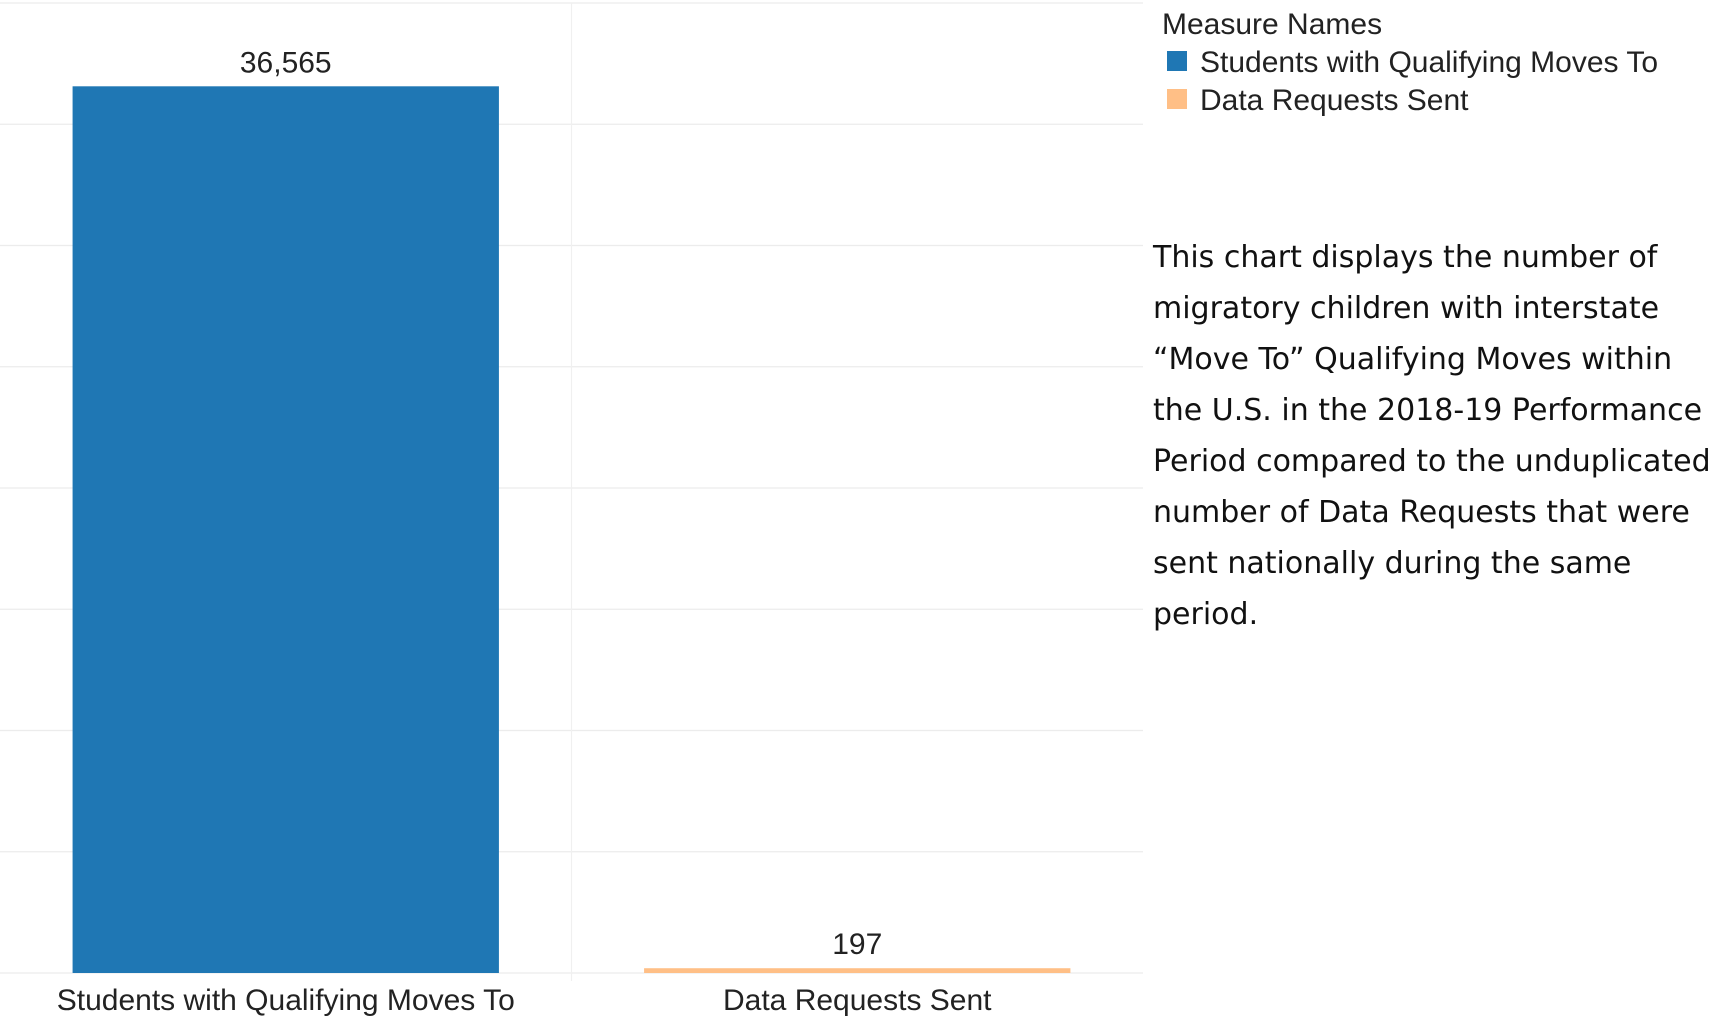  Describe the element at coordinates (1272, 24) in the screenshot. I see `legend-title: Measure Names` at that location.